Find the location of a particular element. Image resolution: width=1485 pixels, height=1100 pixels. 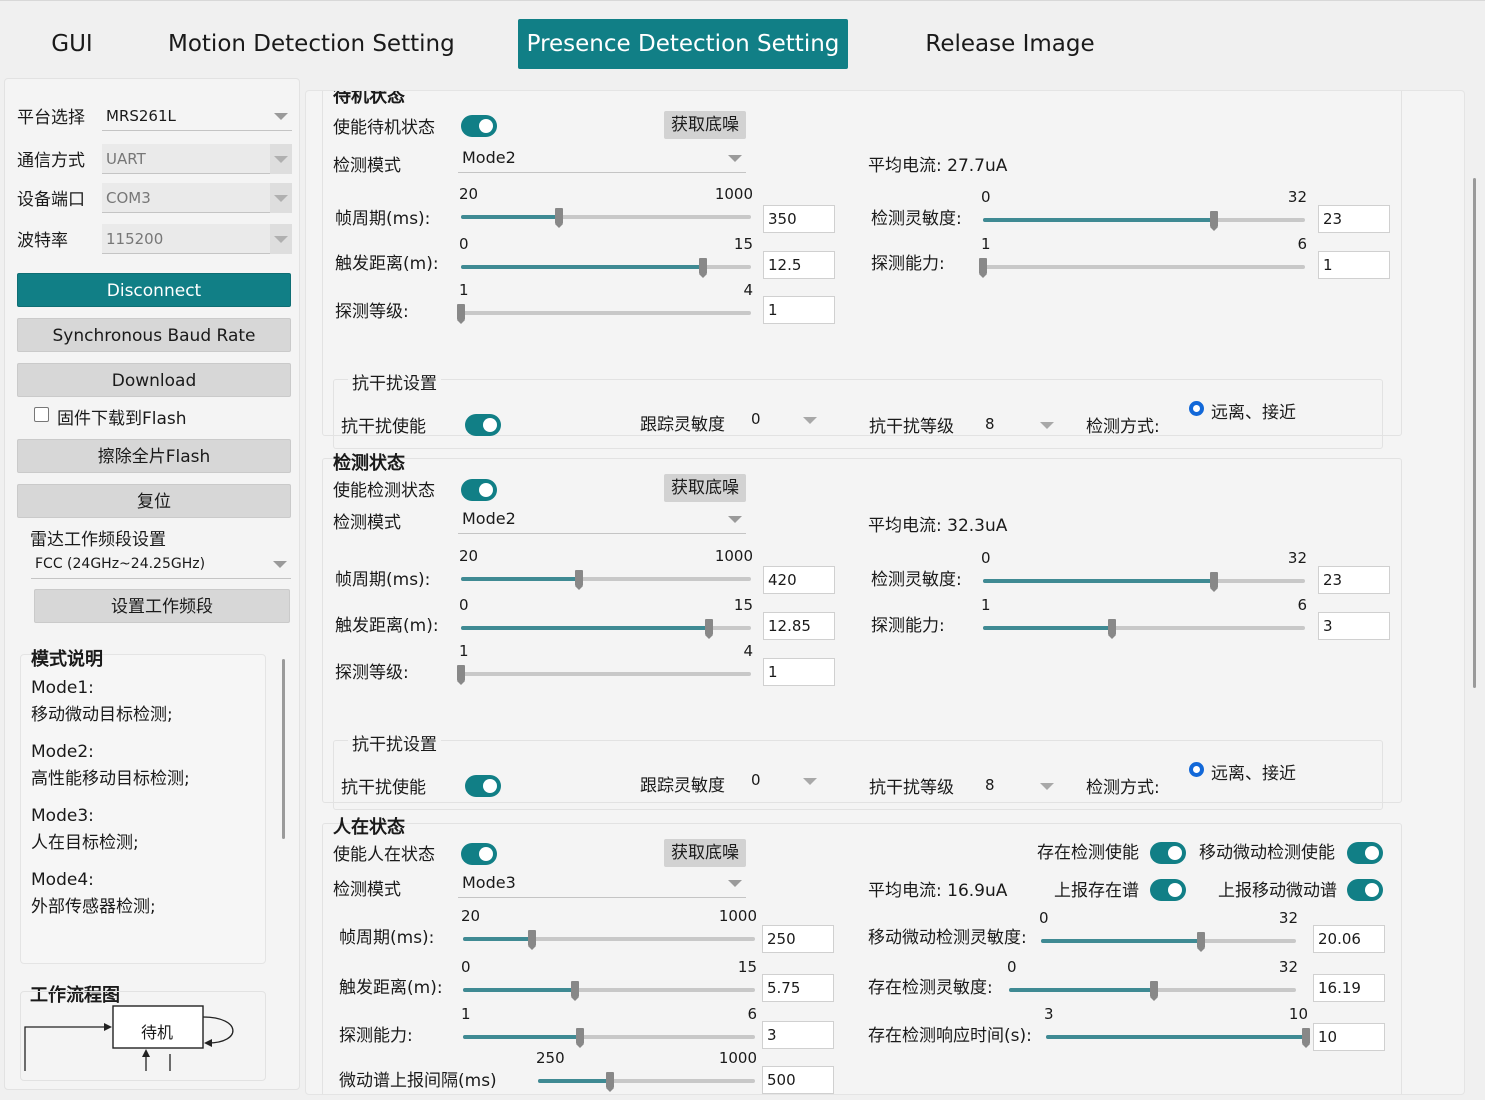

presence-frame-slider-handle is located at coordinates (531, 940).